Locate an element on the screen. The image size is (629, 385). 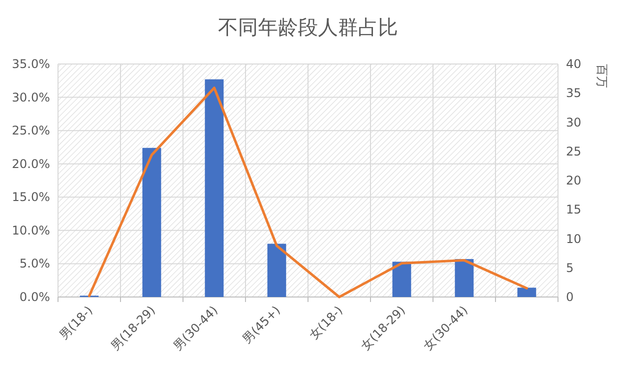
y-tick-label: 5.0% is located at coordinates (35, 263).